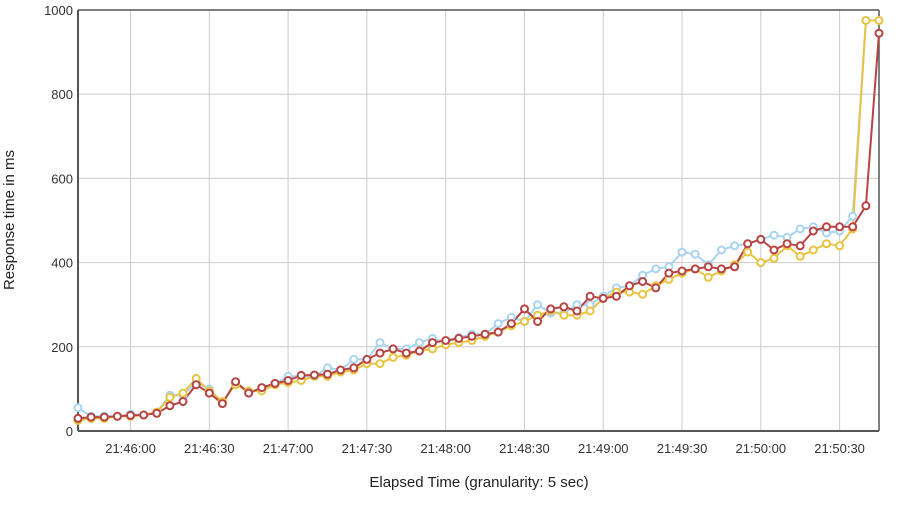 Image resolution: width=903 pixels, height=505 pixels. What do you see at coordinates (9, 220) in the screenshot?
I see `y-axis-label: Response time in ms` at bounding box center [9, 220].